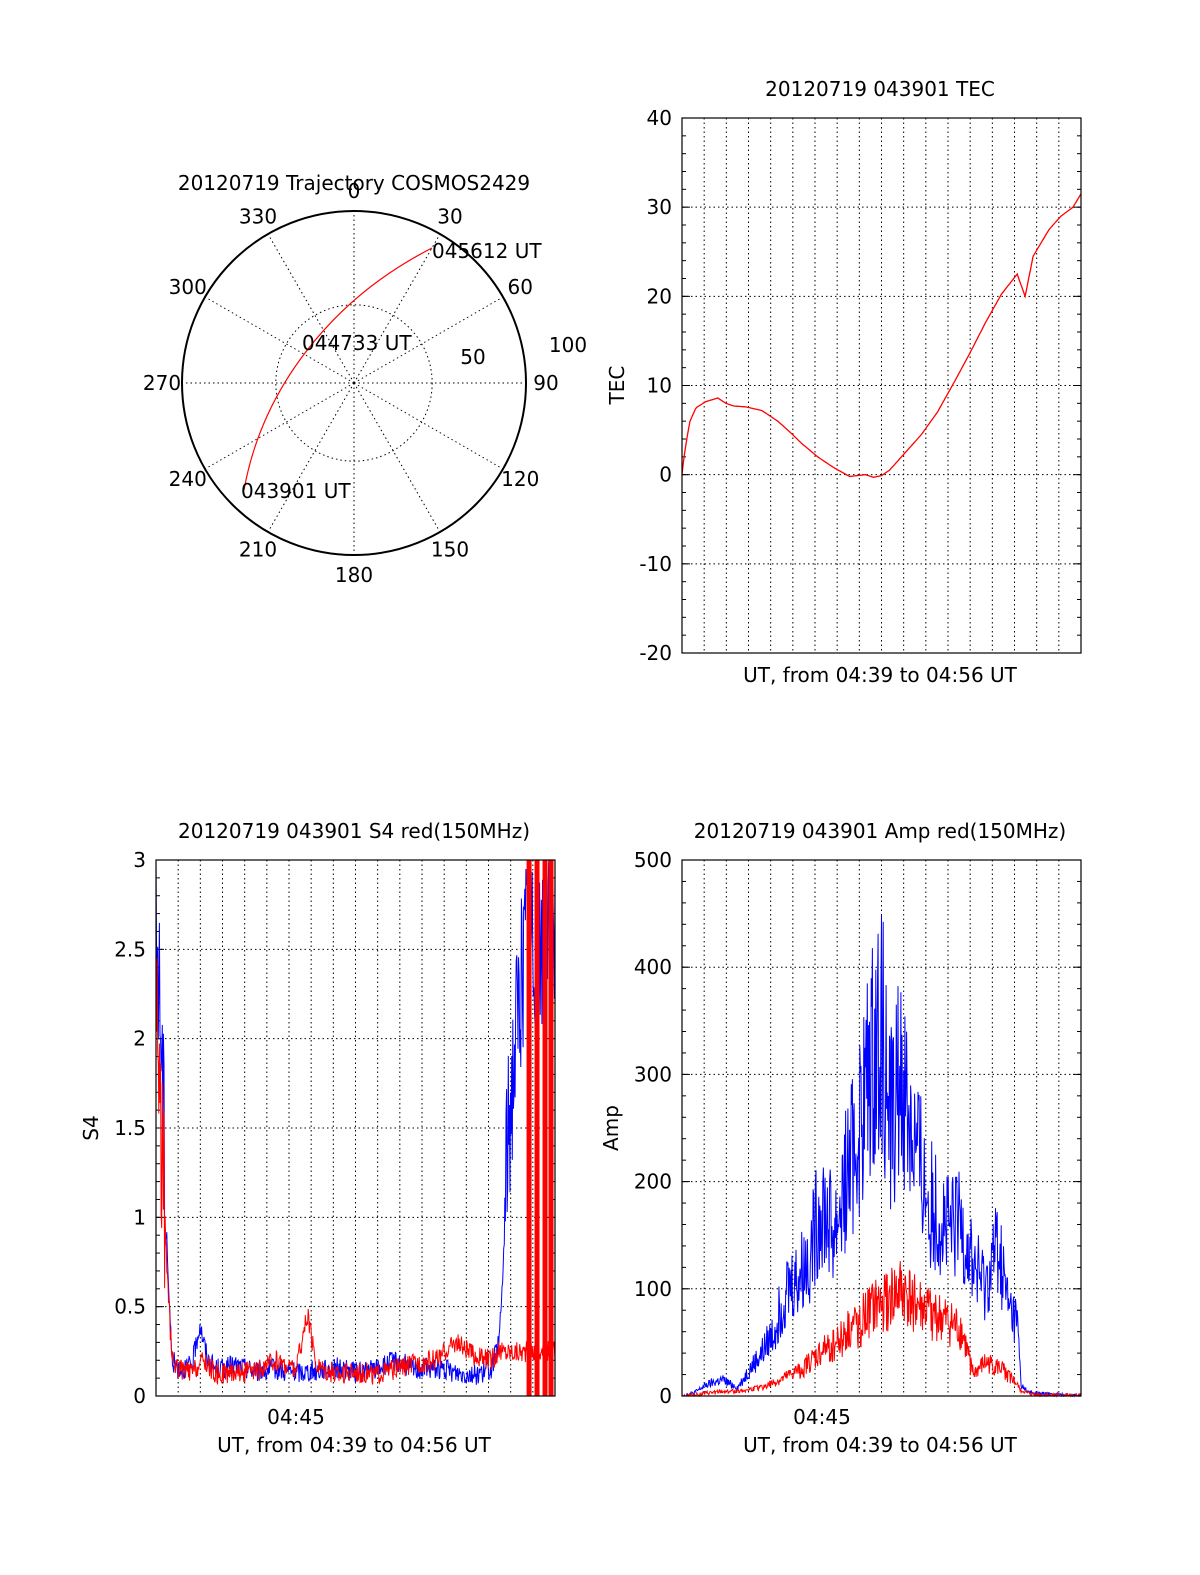  Describe the element at coordinates (188, 287) in the screenshot. I see `polar-azimuth-label: 300` at that location.